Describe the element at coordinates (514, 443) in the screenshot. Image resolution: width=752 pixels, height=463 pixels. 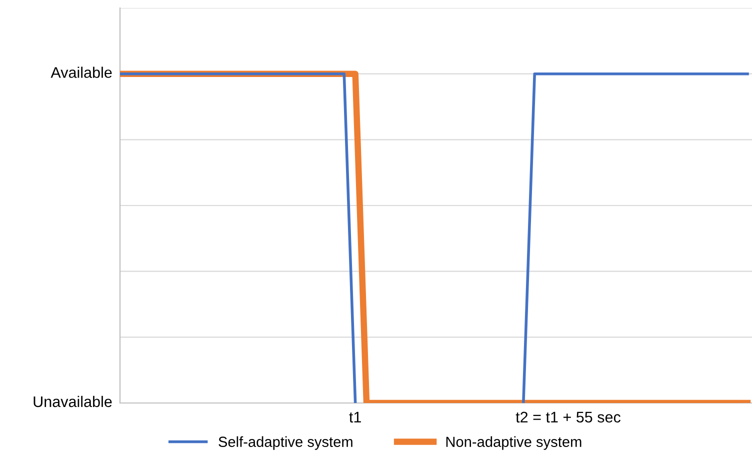
I see `legend-label: Non-adaptive system` at that location.